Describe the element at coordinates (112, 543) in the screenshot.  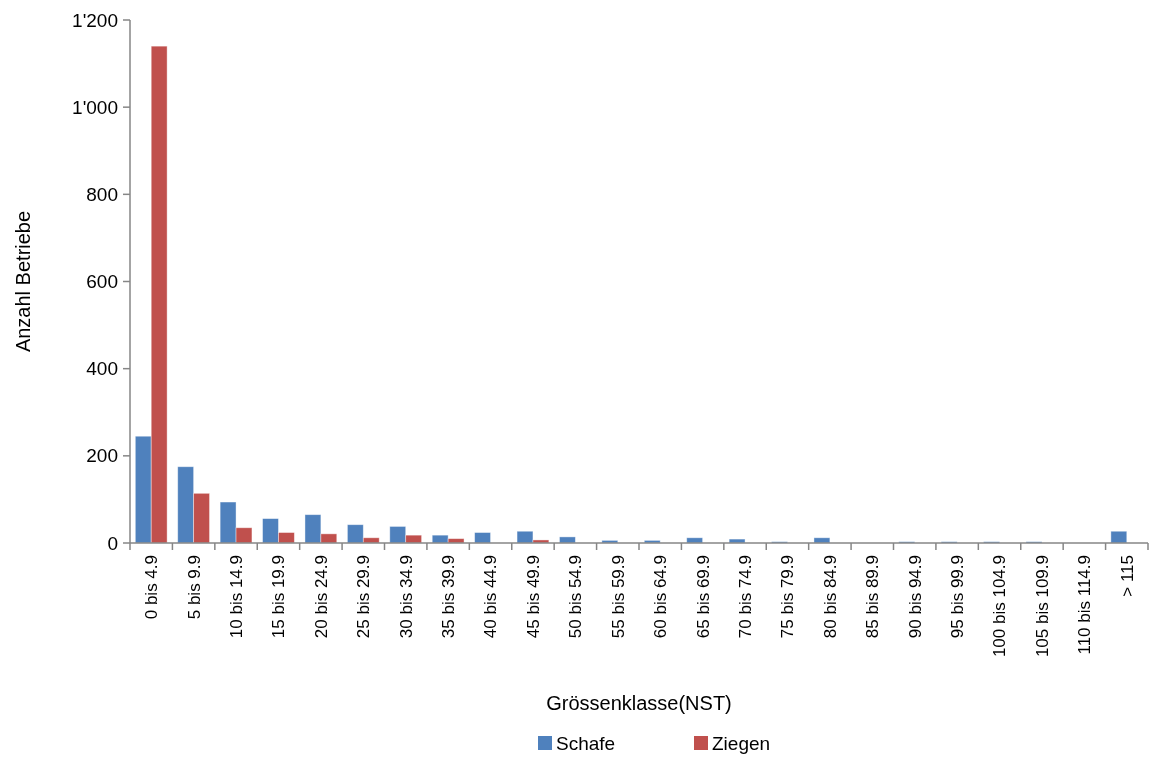
I see `y-tick-label: 0` at that location.